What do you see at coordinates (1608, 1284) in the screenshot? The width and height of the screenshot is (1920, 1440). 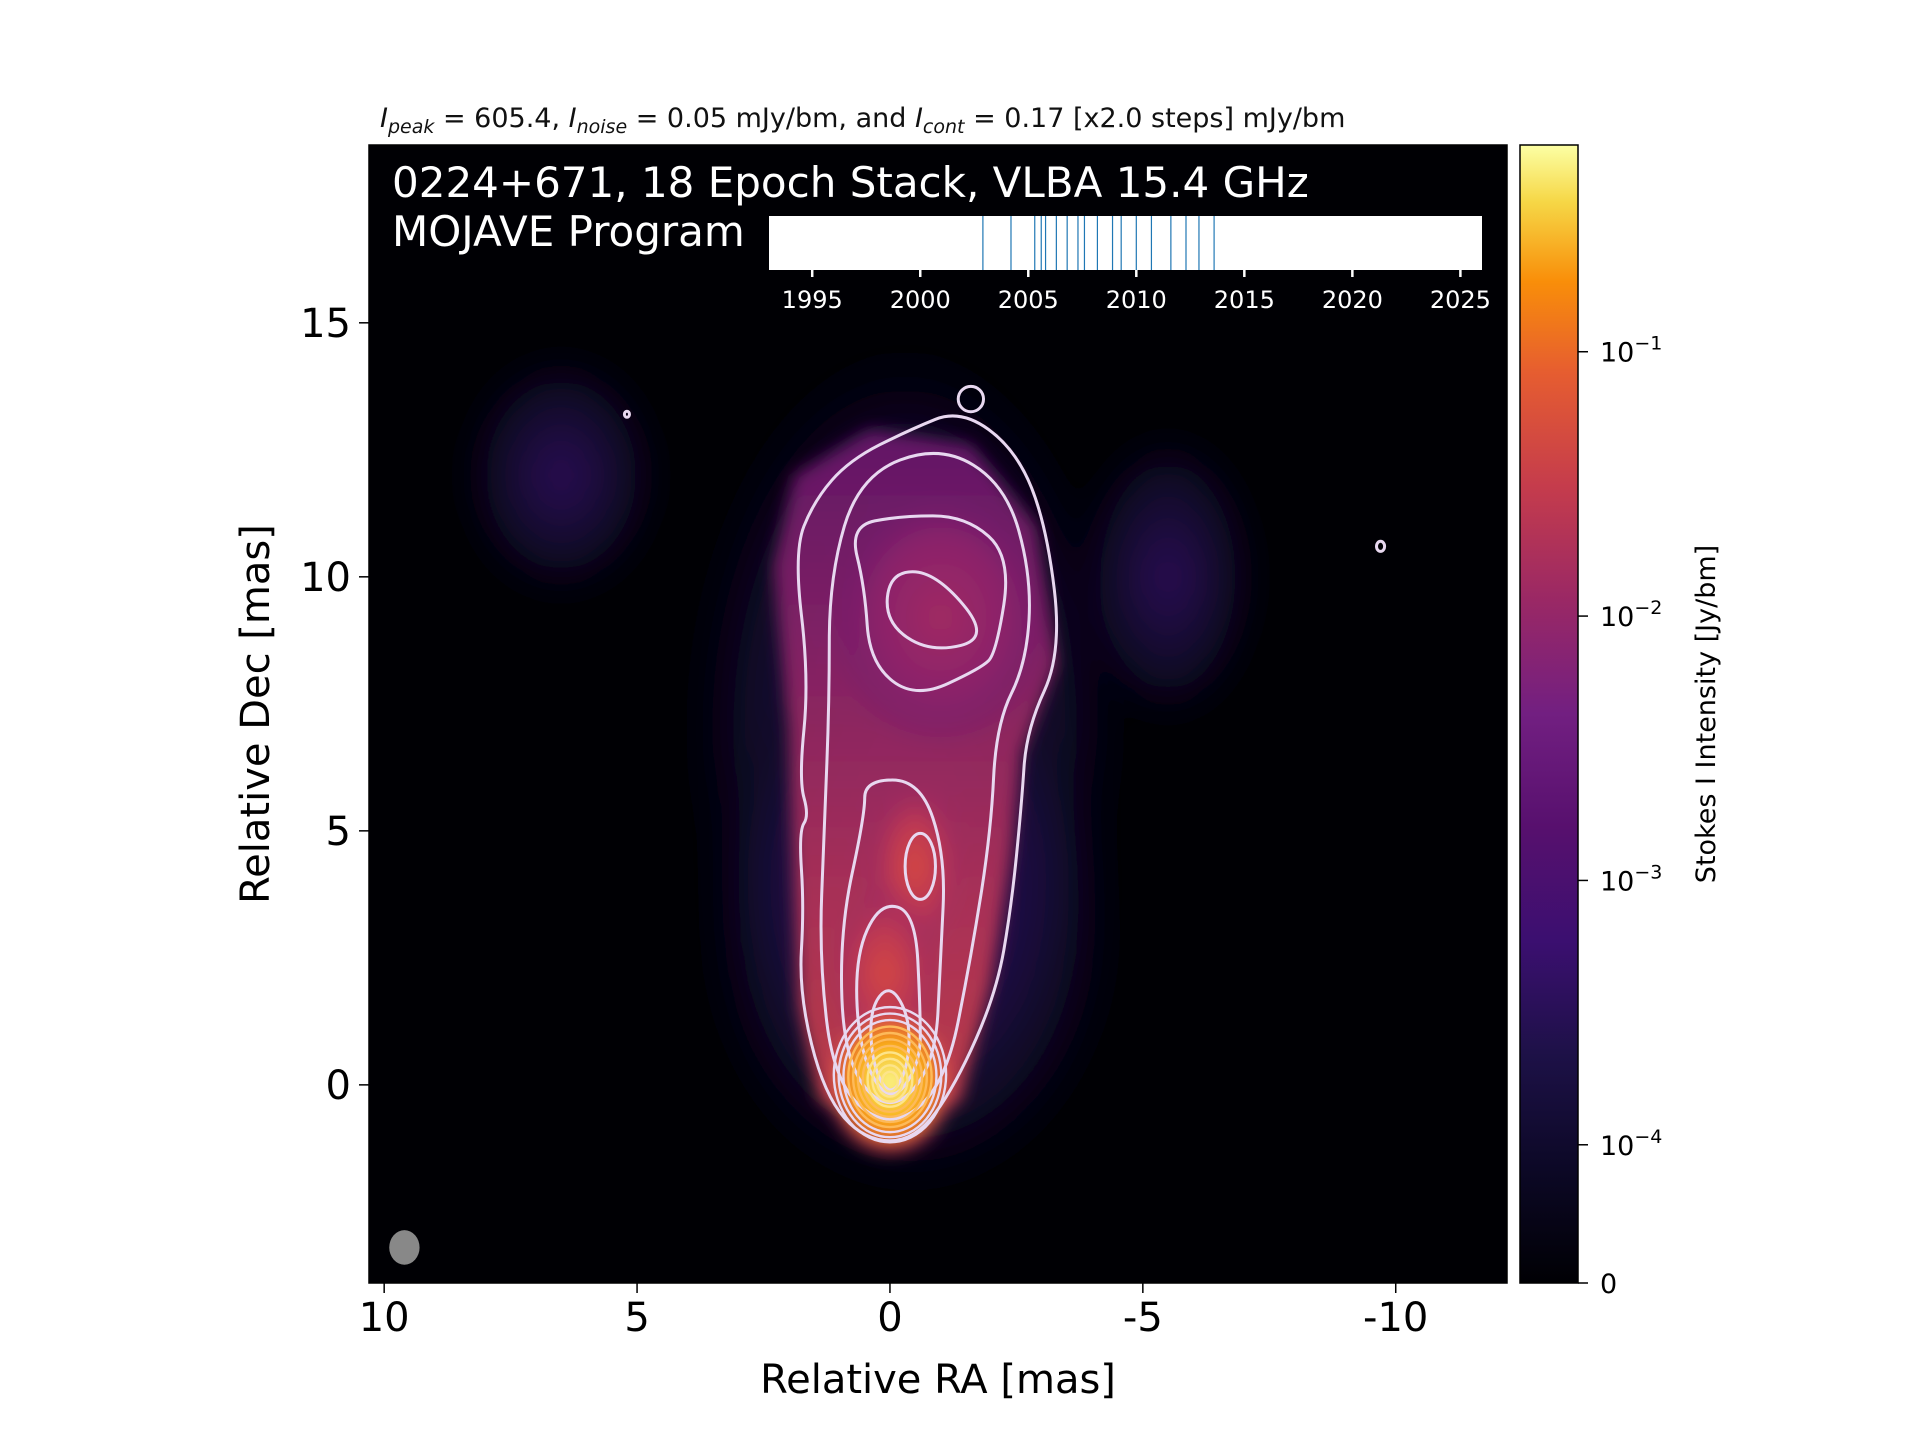 I see `colorbar-tick-label: 0` at bounding box center [1608, 1284].